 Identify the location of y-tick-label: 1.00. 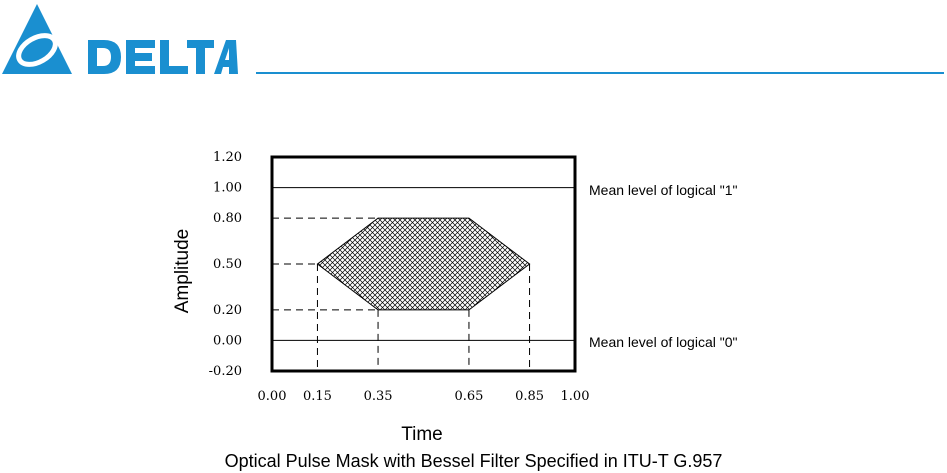
(227, 188).